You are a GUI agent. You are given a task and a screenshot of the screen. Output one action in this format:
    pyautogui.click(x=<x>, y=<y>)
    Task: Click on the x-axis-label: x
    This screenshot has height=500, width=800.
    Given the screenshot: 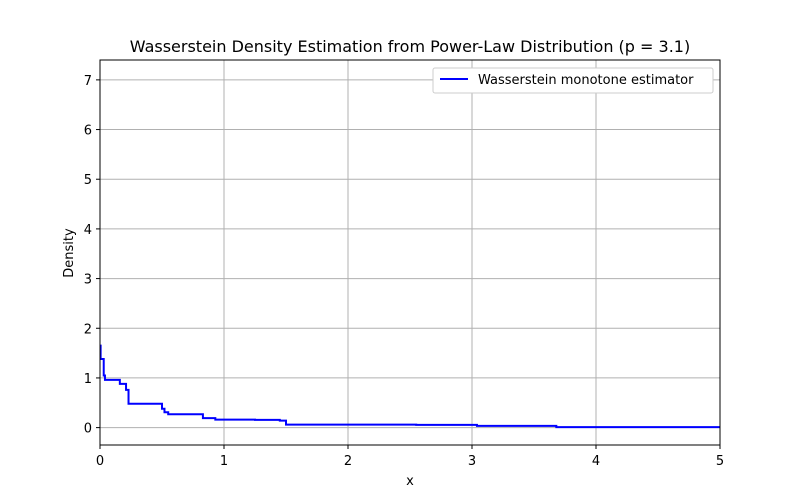 What is the action you would take?
    pyautogui.click(x=410, y=481)
    